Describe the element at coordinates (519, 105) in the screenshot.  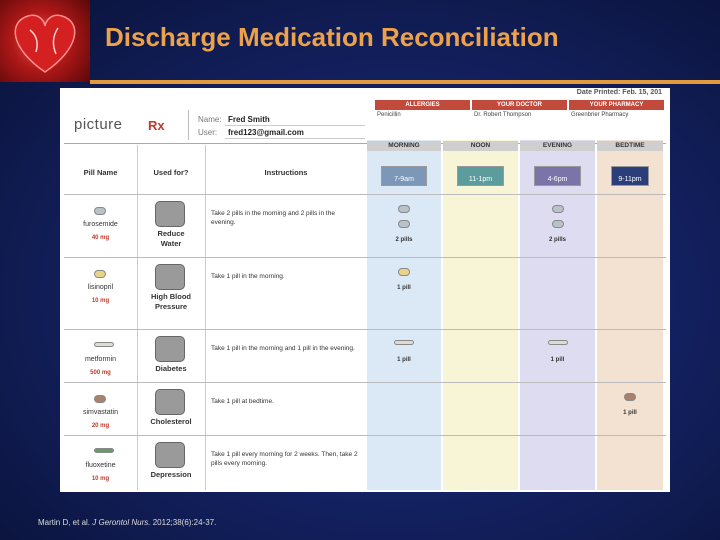
I see `info-header: YOUR DOCTOR` at that location.